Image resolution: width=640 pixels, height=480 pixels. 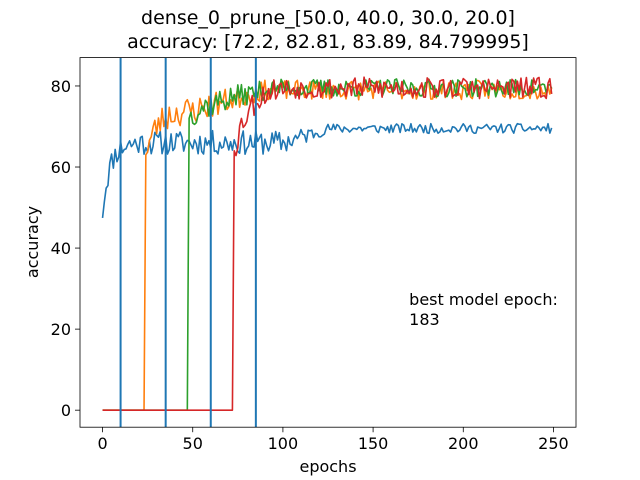 I want to click on y-axis-ticks: 0 20 40 60 80, so click(x=65, y=248).